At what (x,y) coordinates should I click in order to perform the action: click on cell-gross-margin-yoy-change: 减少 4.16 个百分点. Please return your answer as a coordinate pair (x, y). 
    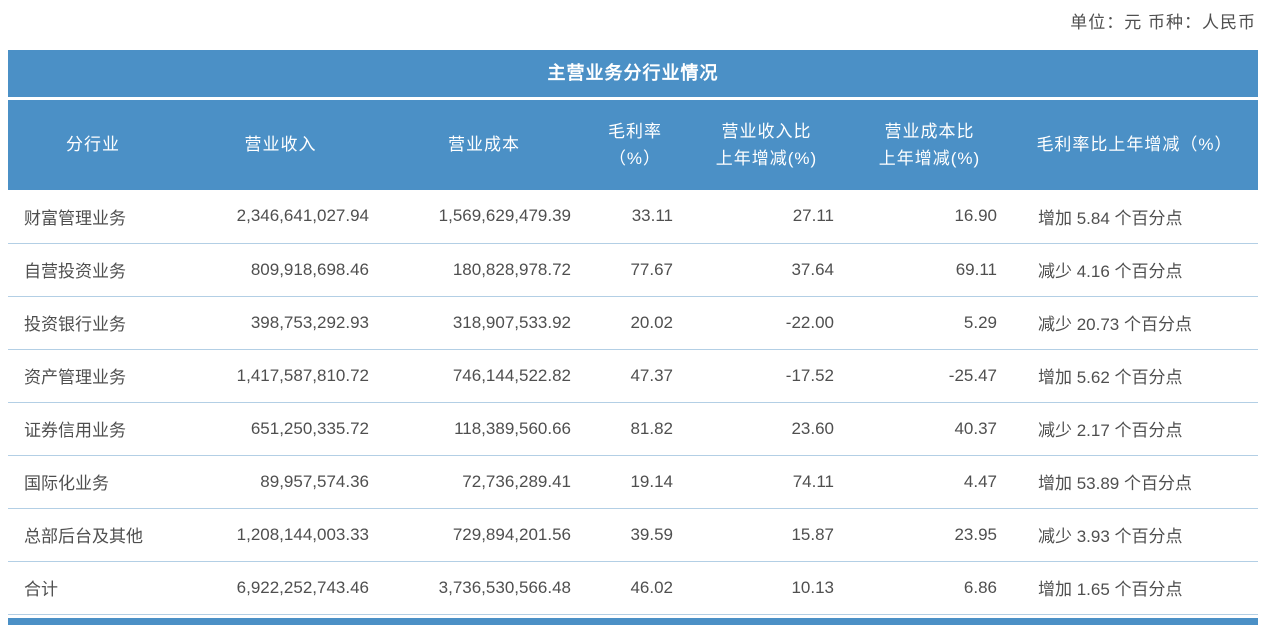
    Looking at the image, I should click on (1110, 271).